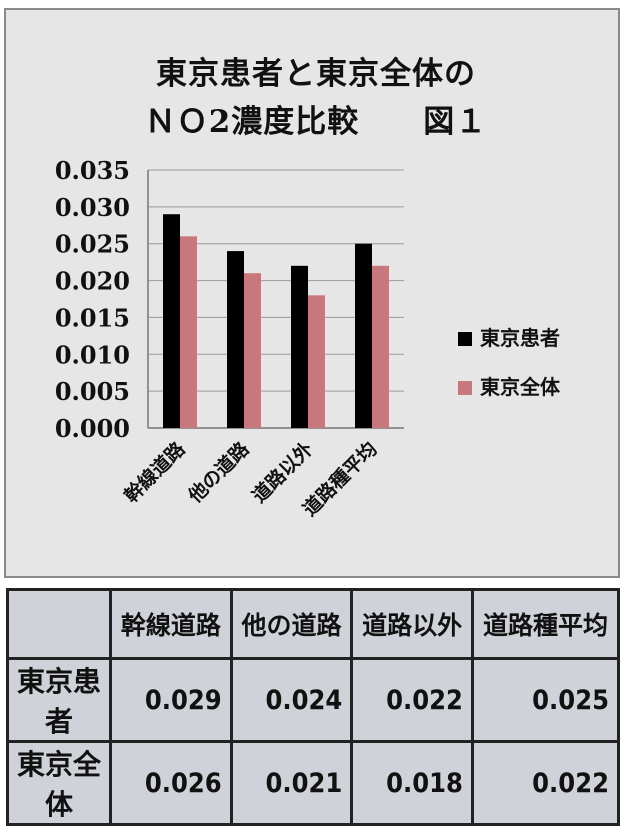  What do you see at coordinates (92, 391) in the screenshot?
I see `y-tick-label: 0.005` at bounding box center [92, 391].